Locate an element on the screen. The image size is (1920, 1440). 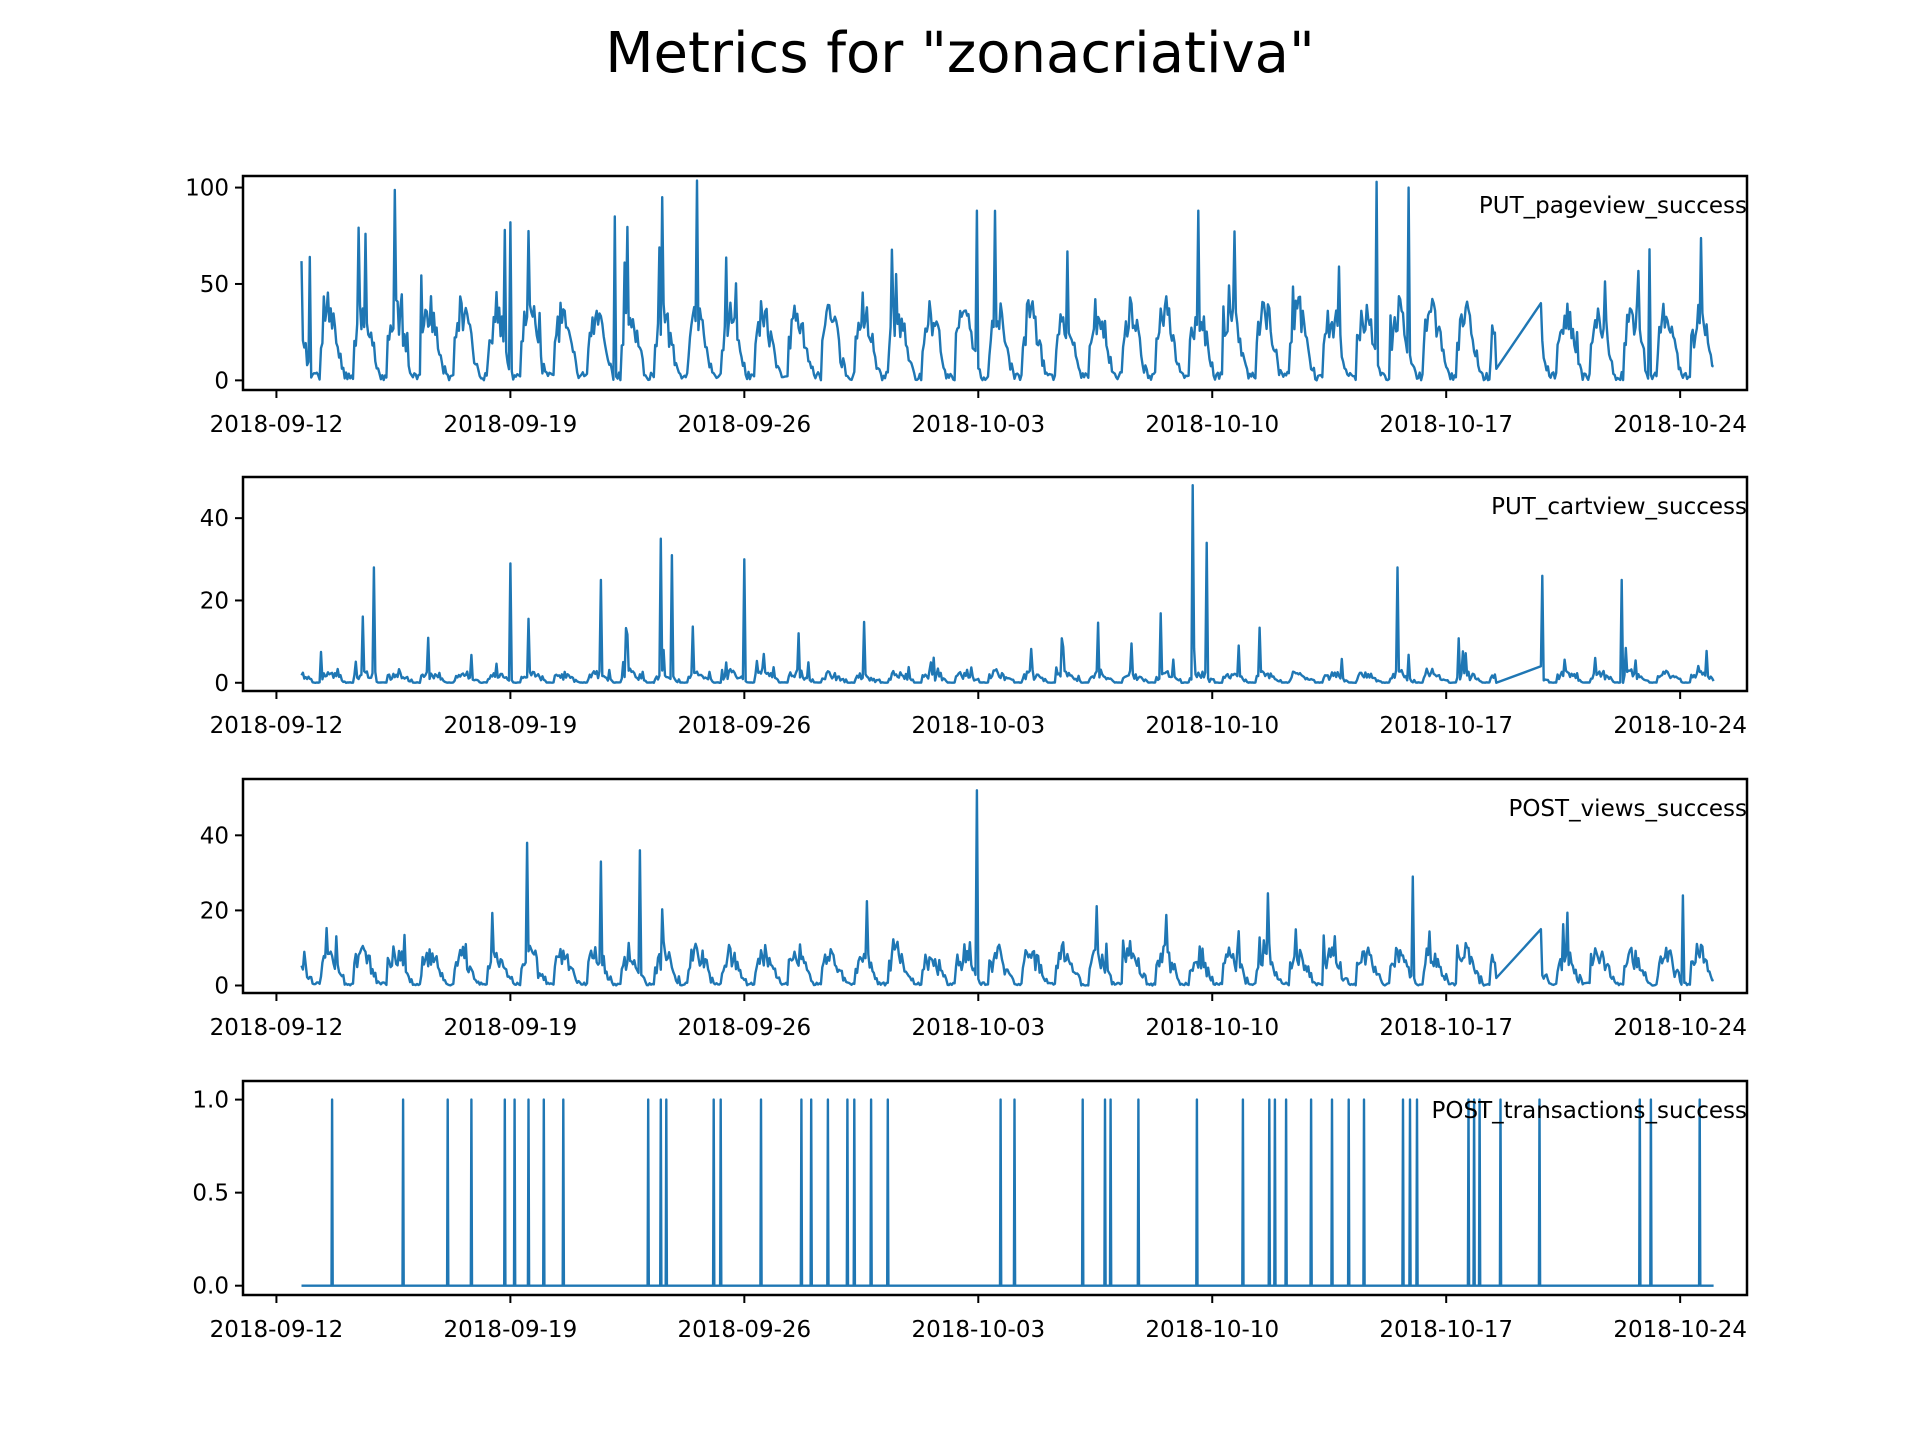
views-series-line is located at coordinates (1007, 888).